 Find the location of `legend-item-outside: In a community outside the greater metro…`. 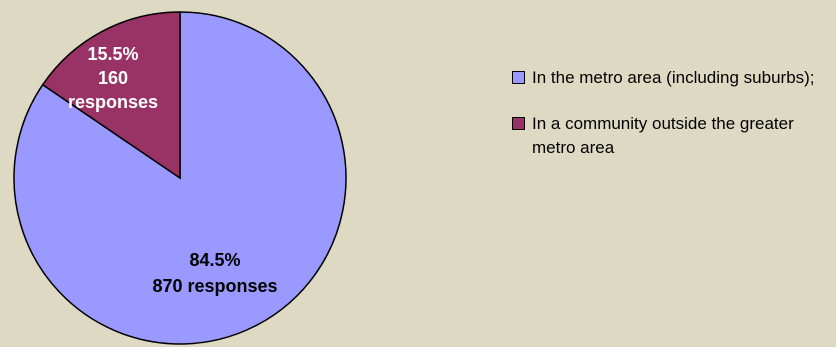

legend-item-outside: In a community outside the greater metro… is located at coordinates (670, 136).